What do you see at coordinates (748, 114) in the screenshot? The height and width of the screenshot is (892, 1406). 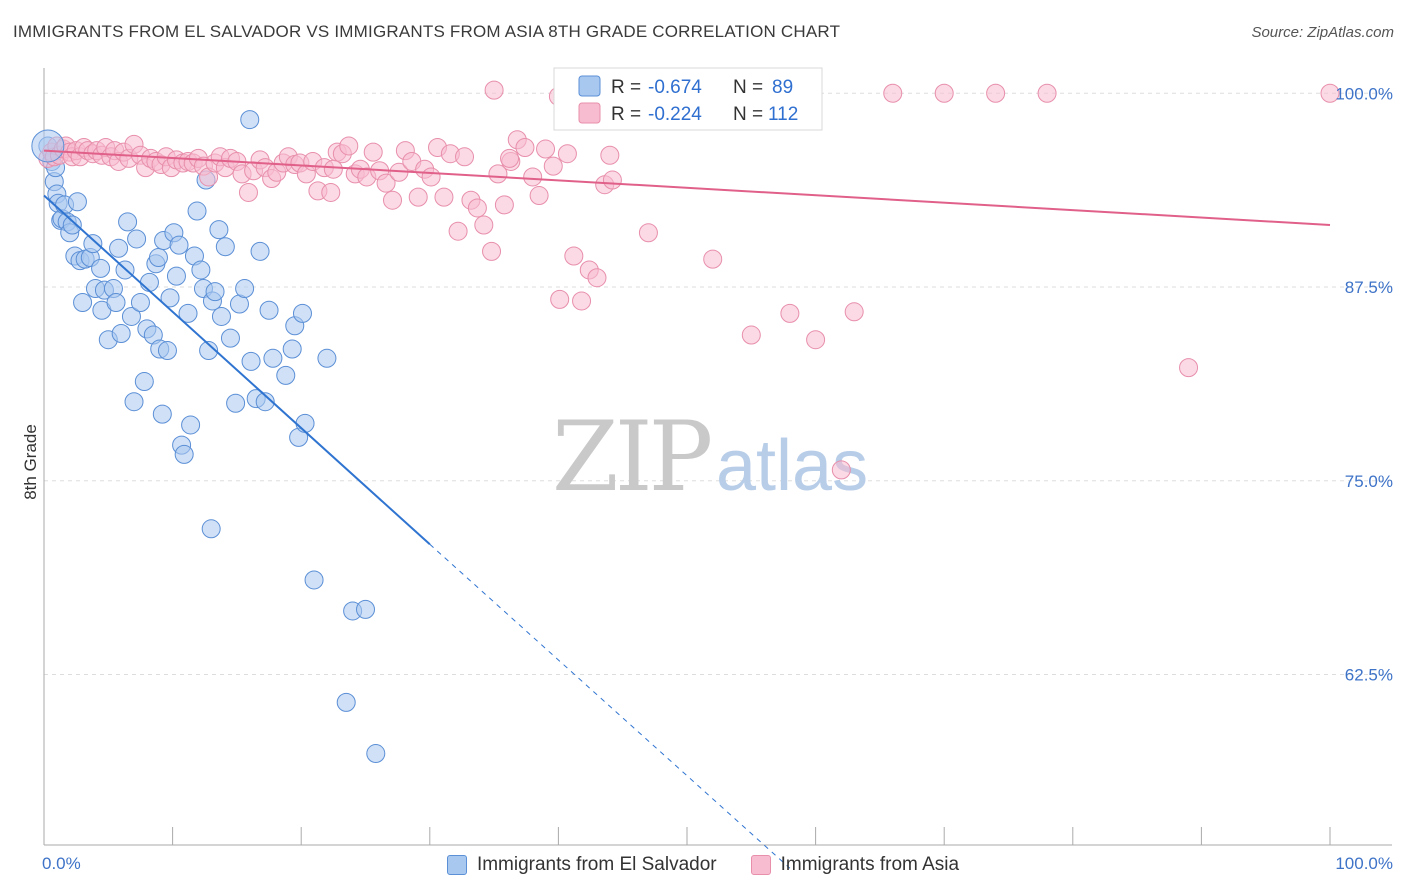 I see `stats-n-label-2: N =` at bounding box center [748, 114].